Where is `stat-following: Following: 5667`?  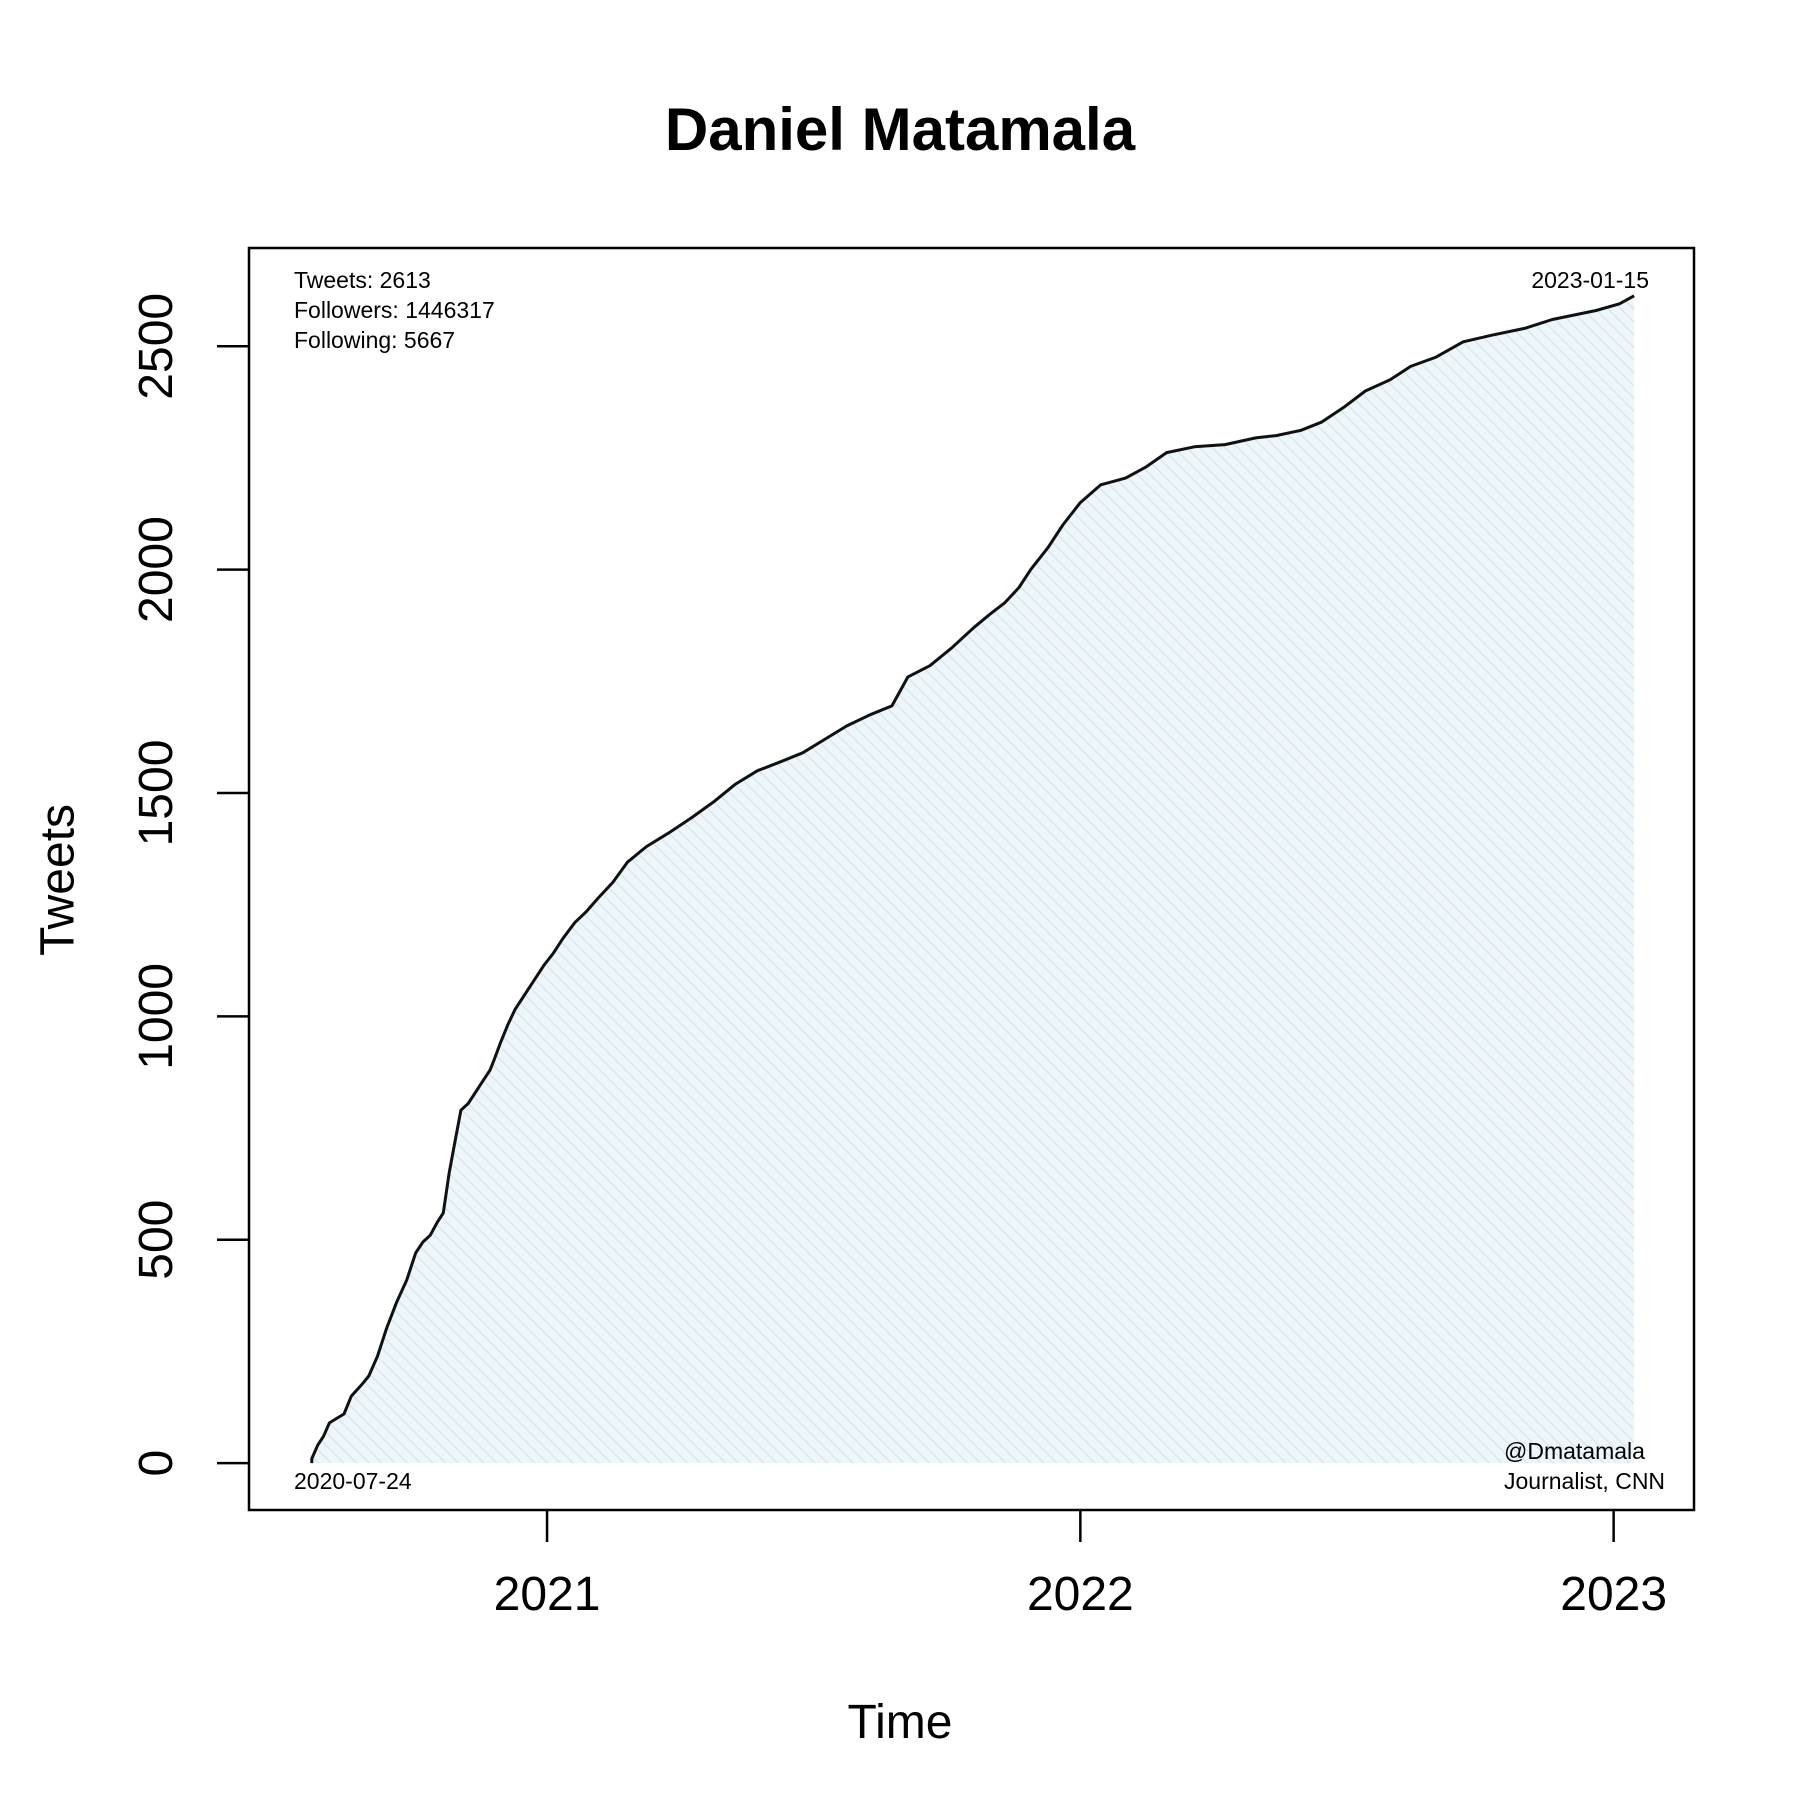
stat-following: Following: 5667 is located at coordinates (374, 340).